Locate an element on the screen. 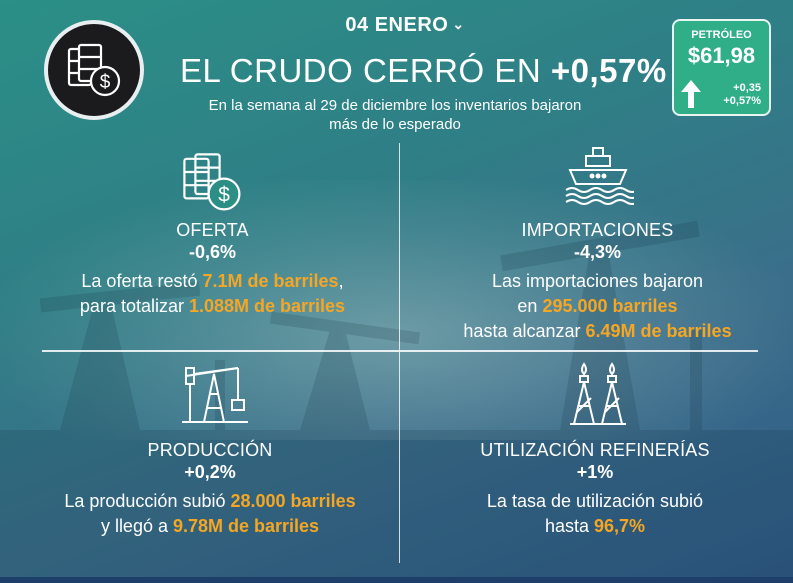  price-change: +0,35 +0,57% is located at coordinates (742, 95).